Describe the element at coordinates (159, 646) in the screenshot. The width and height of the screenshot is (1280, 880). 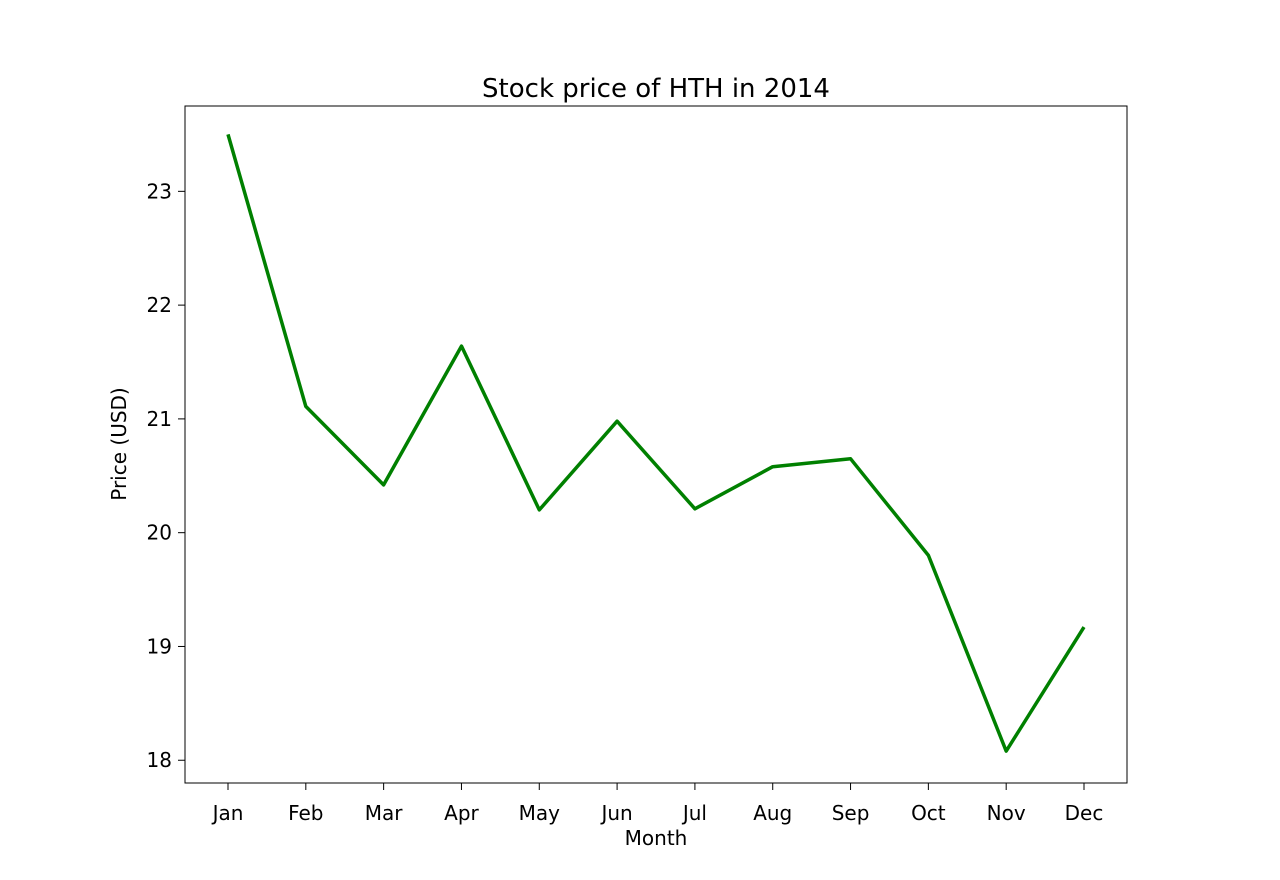
I see `y-tick-label: 19` at that location.